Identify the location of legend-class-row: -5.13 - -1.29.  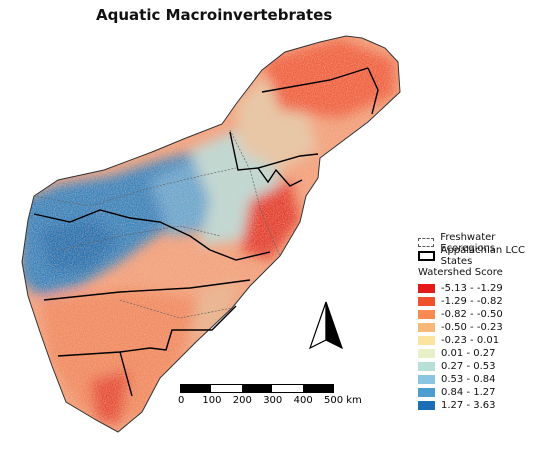
(483, 288).